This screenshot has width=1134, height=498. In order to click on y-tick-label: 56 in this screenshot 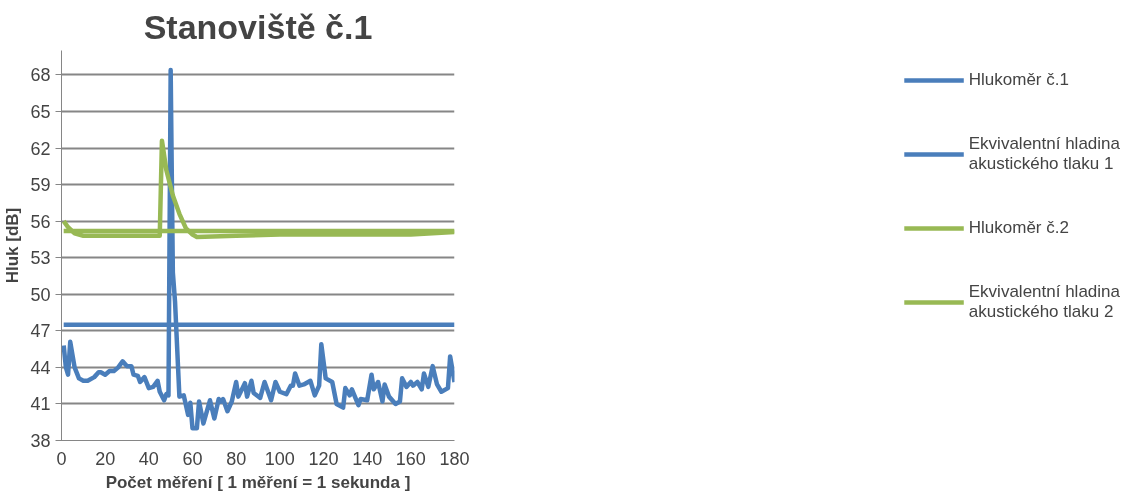, I will do `click(40, 221)`.